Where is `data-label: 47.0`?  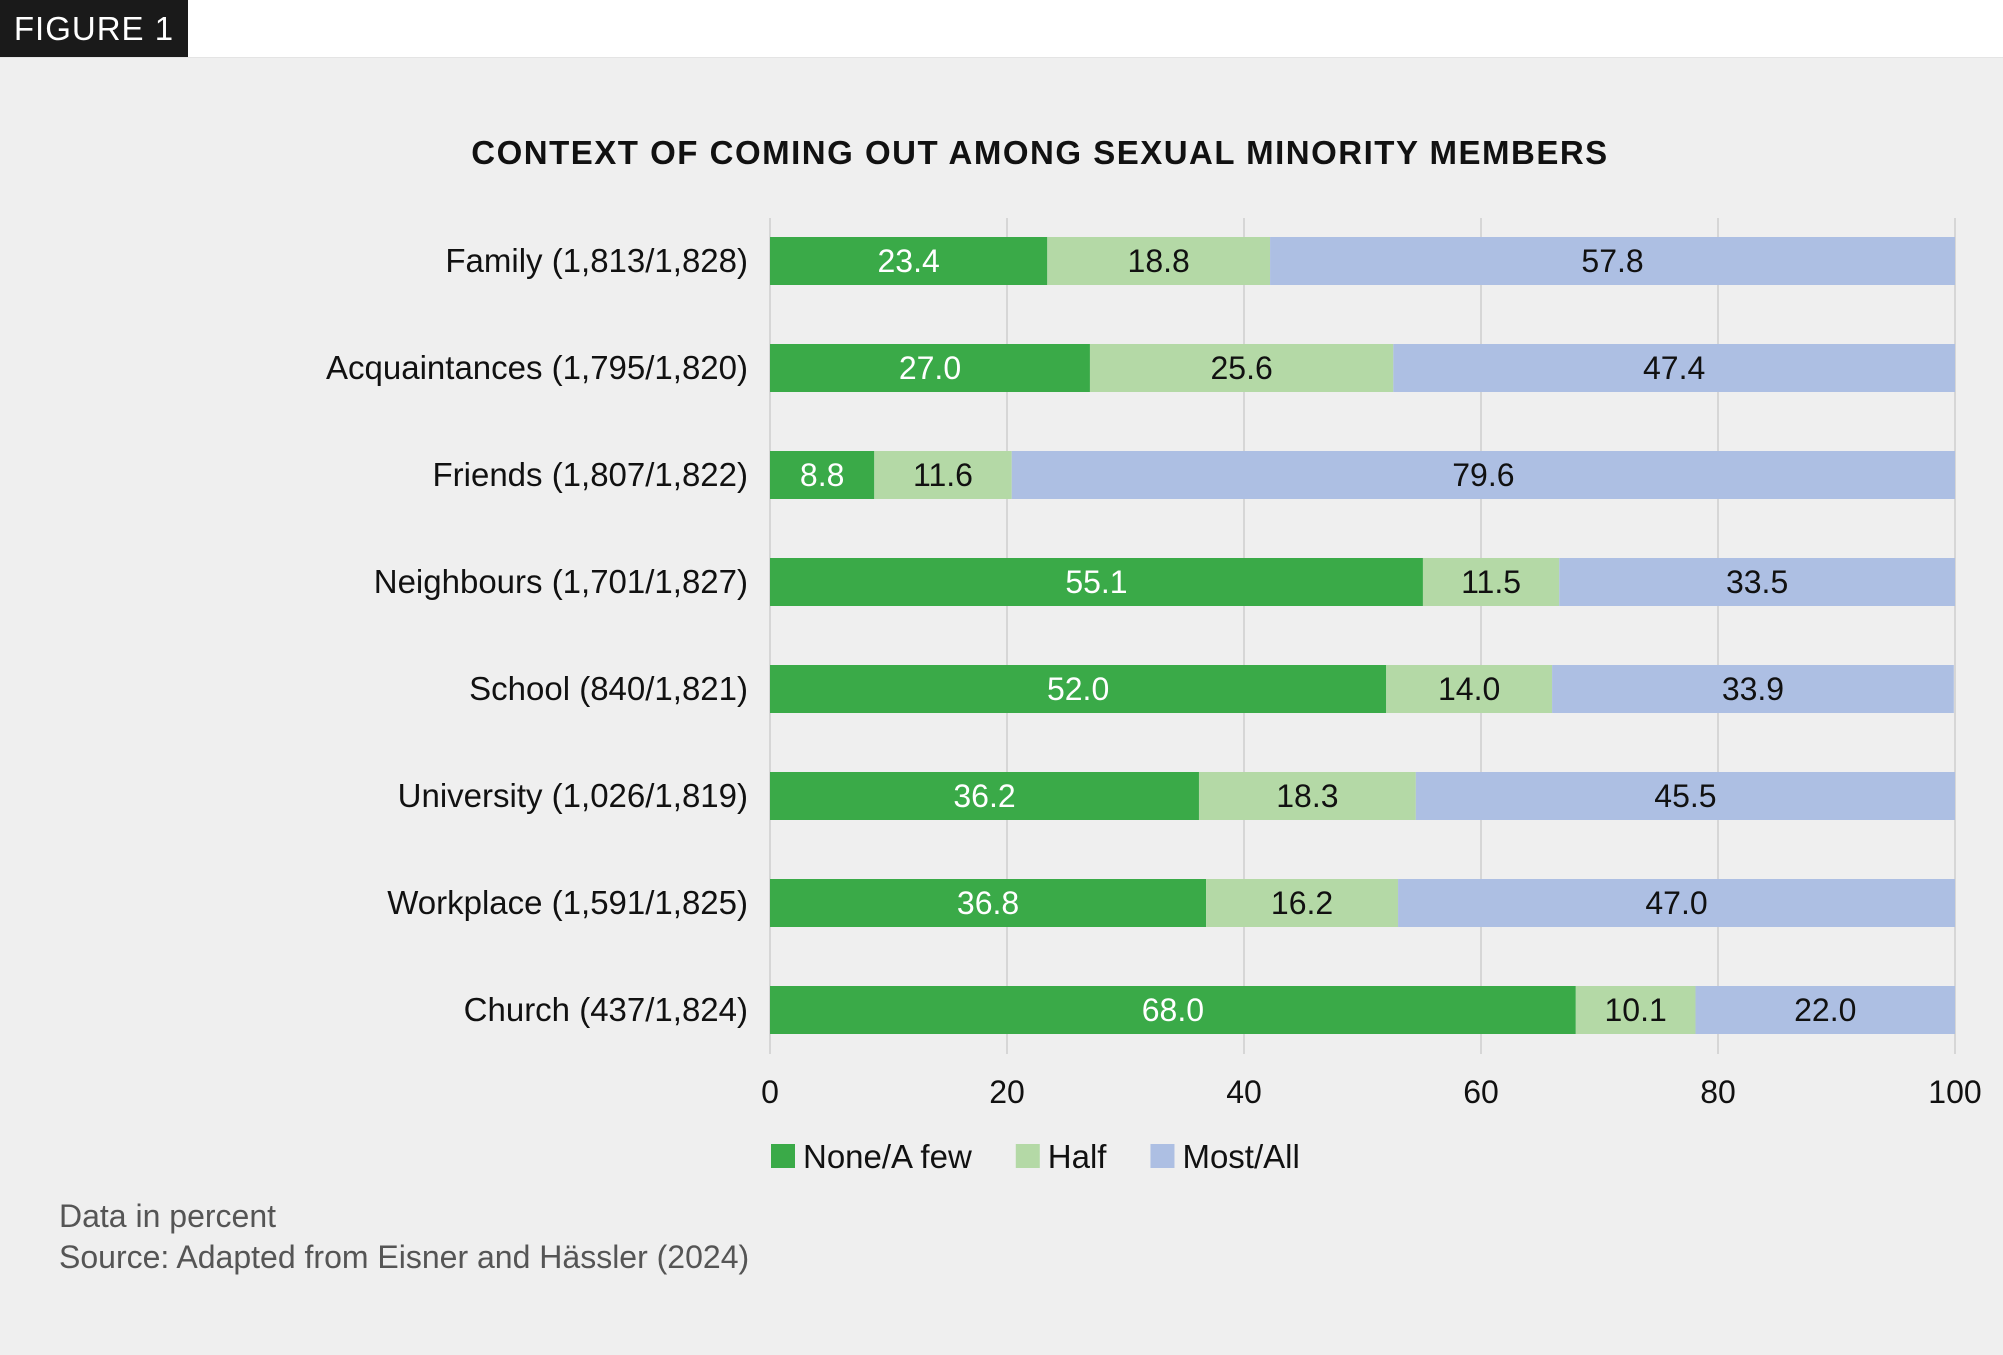 data-label: 47.0 is located at coordinates (1676, 903).